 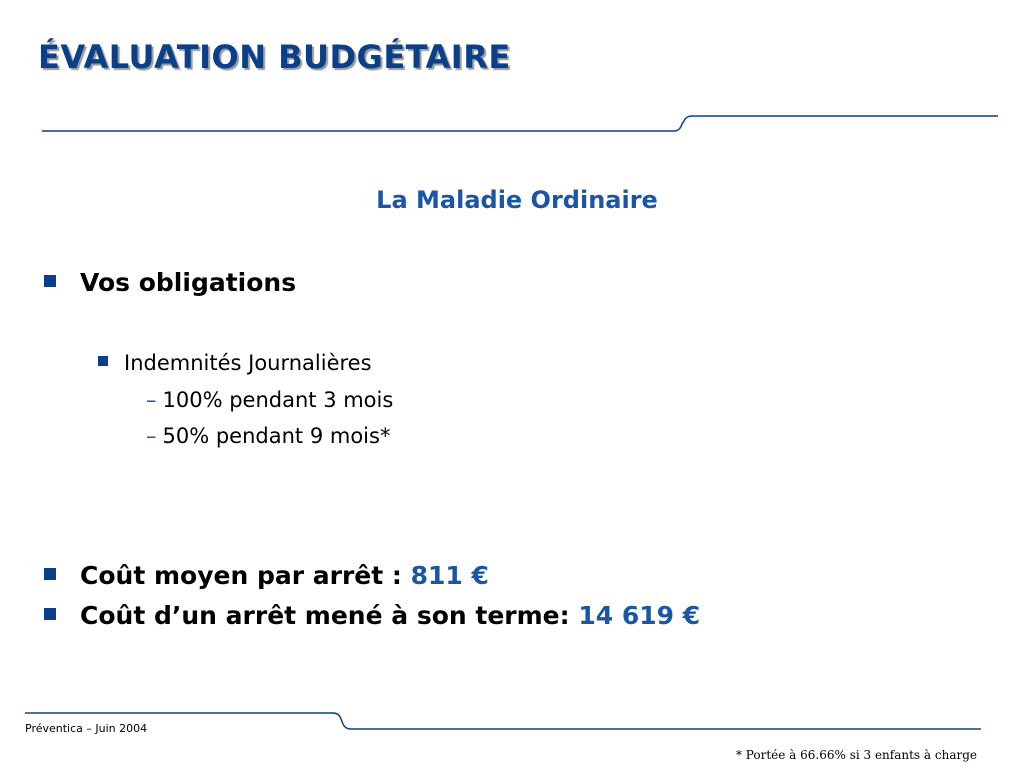 What do you see at coordinates (274, 57) in the screenshot?
I see `slide-title: ÉVALUATION BUDGÉTAIRE` at bounding box center [274, 57].